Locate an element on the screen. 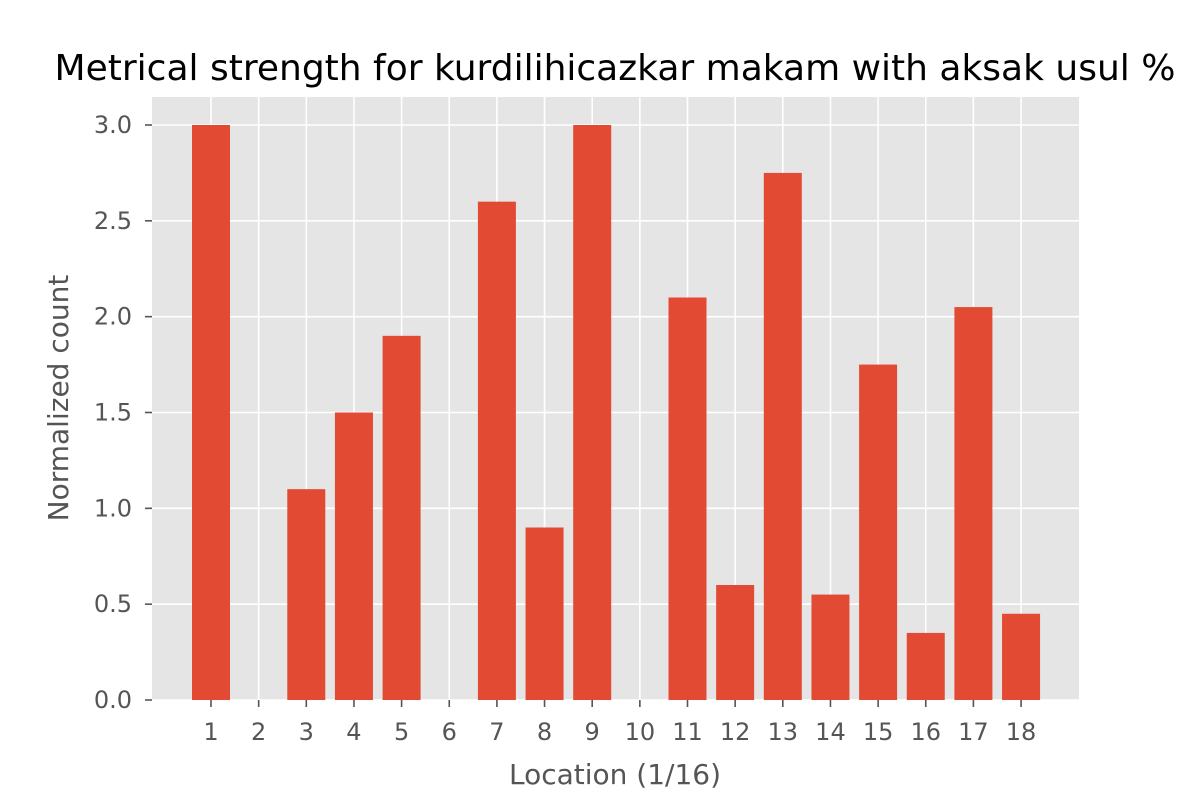 This screenshot has width=1200, height=800. x-tick-label: 16 is located at coordinates (925, 732).